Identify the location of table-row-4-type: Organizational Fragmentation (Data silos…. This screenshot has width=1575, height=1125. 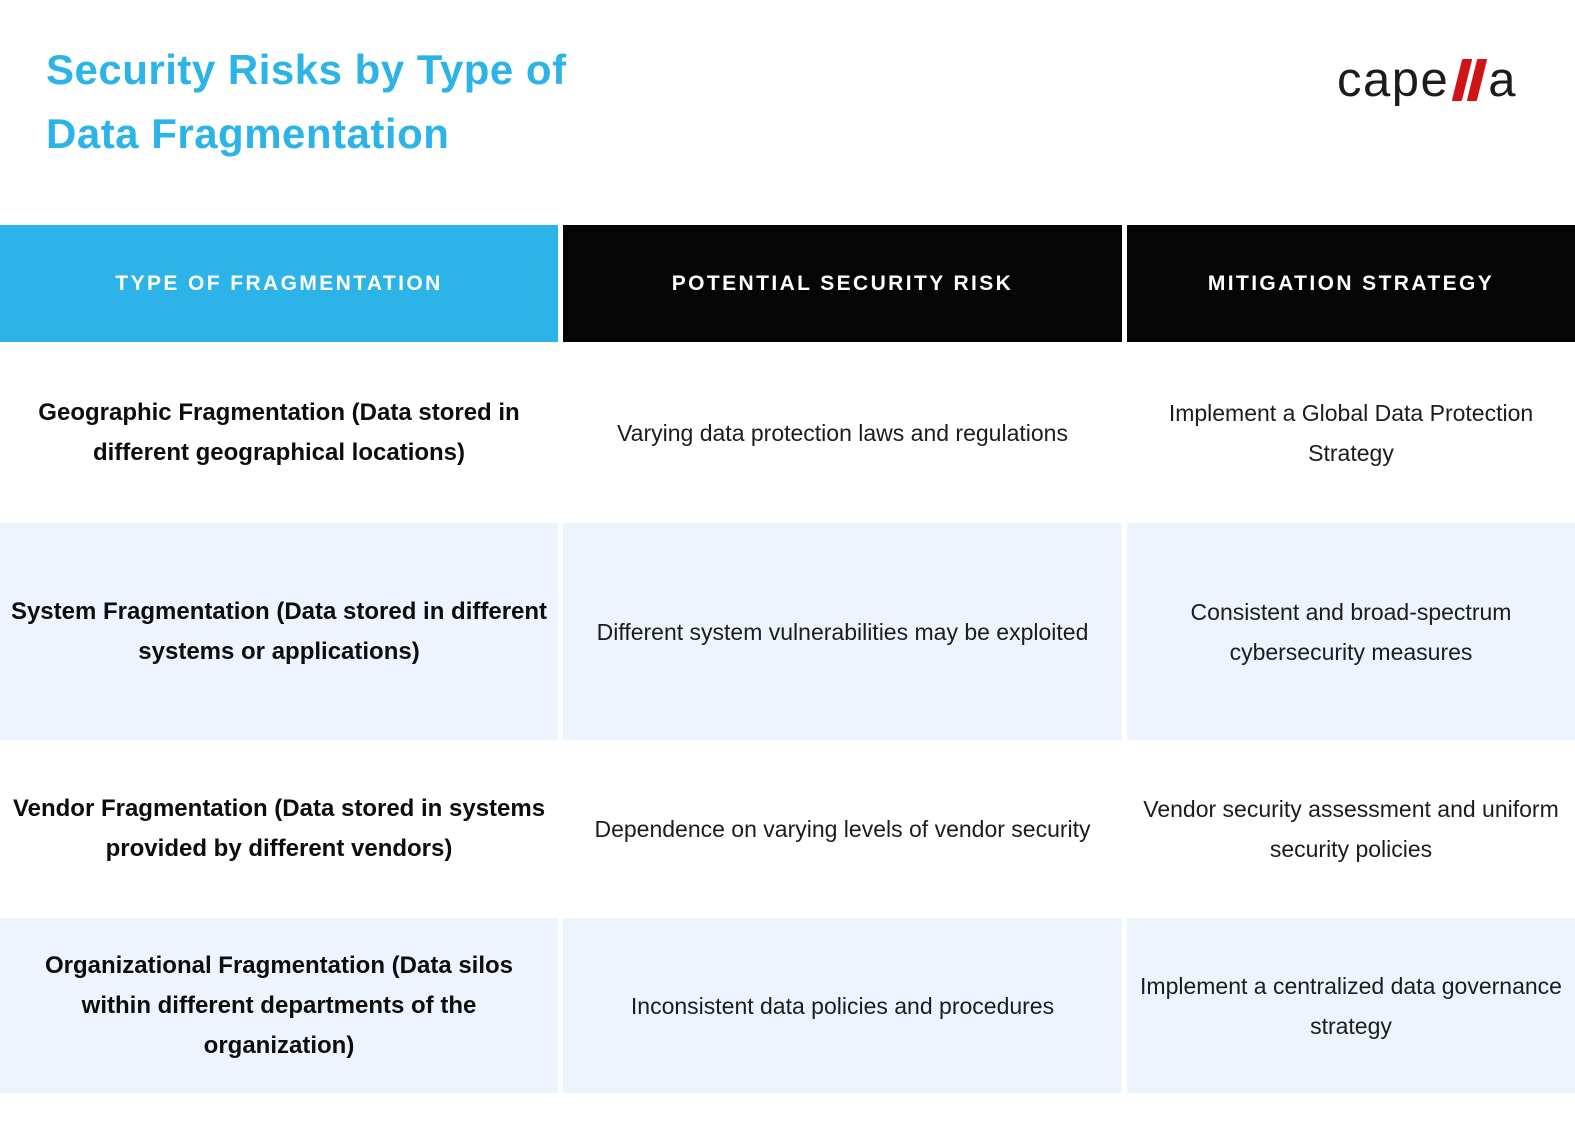
(279, 1005).